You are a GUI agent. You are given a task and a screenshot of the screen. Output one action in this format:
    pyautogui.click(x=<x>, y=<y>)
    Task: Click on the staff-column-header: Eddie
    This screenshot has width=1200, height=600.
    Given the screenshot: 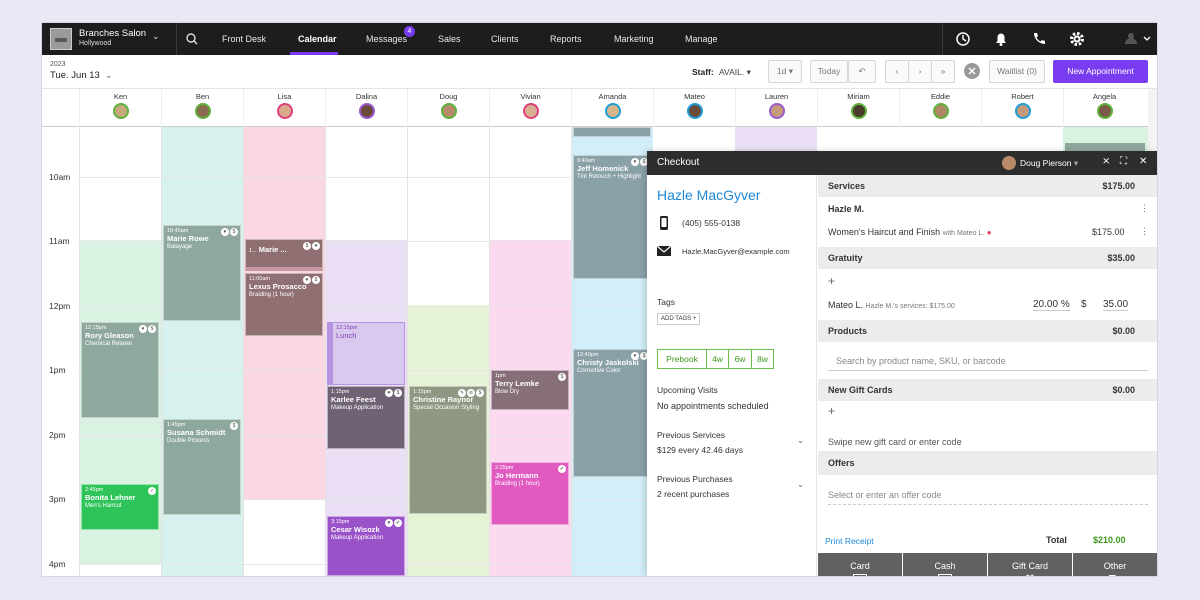 What is the action you would take?
    pyautogui.click(x=940, y=108)
    